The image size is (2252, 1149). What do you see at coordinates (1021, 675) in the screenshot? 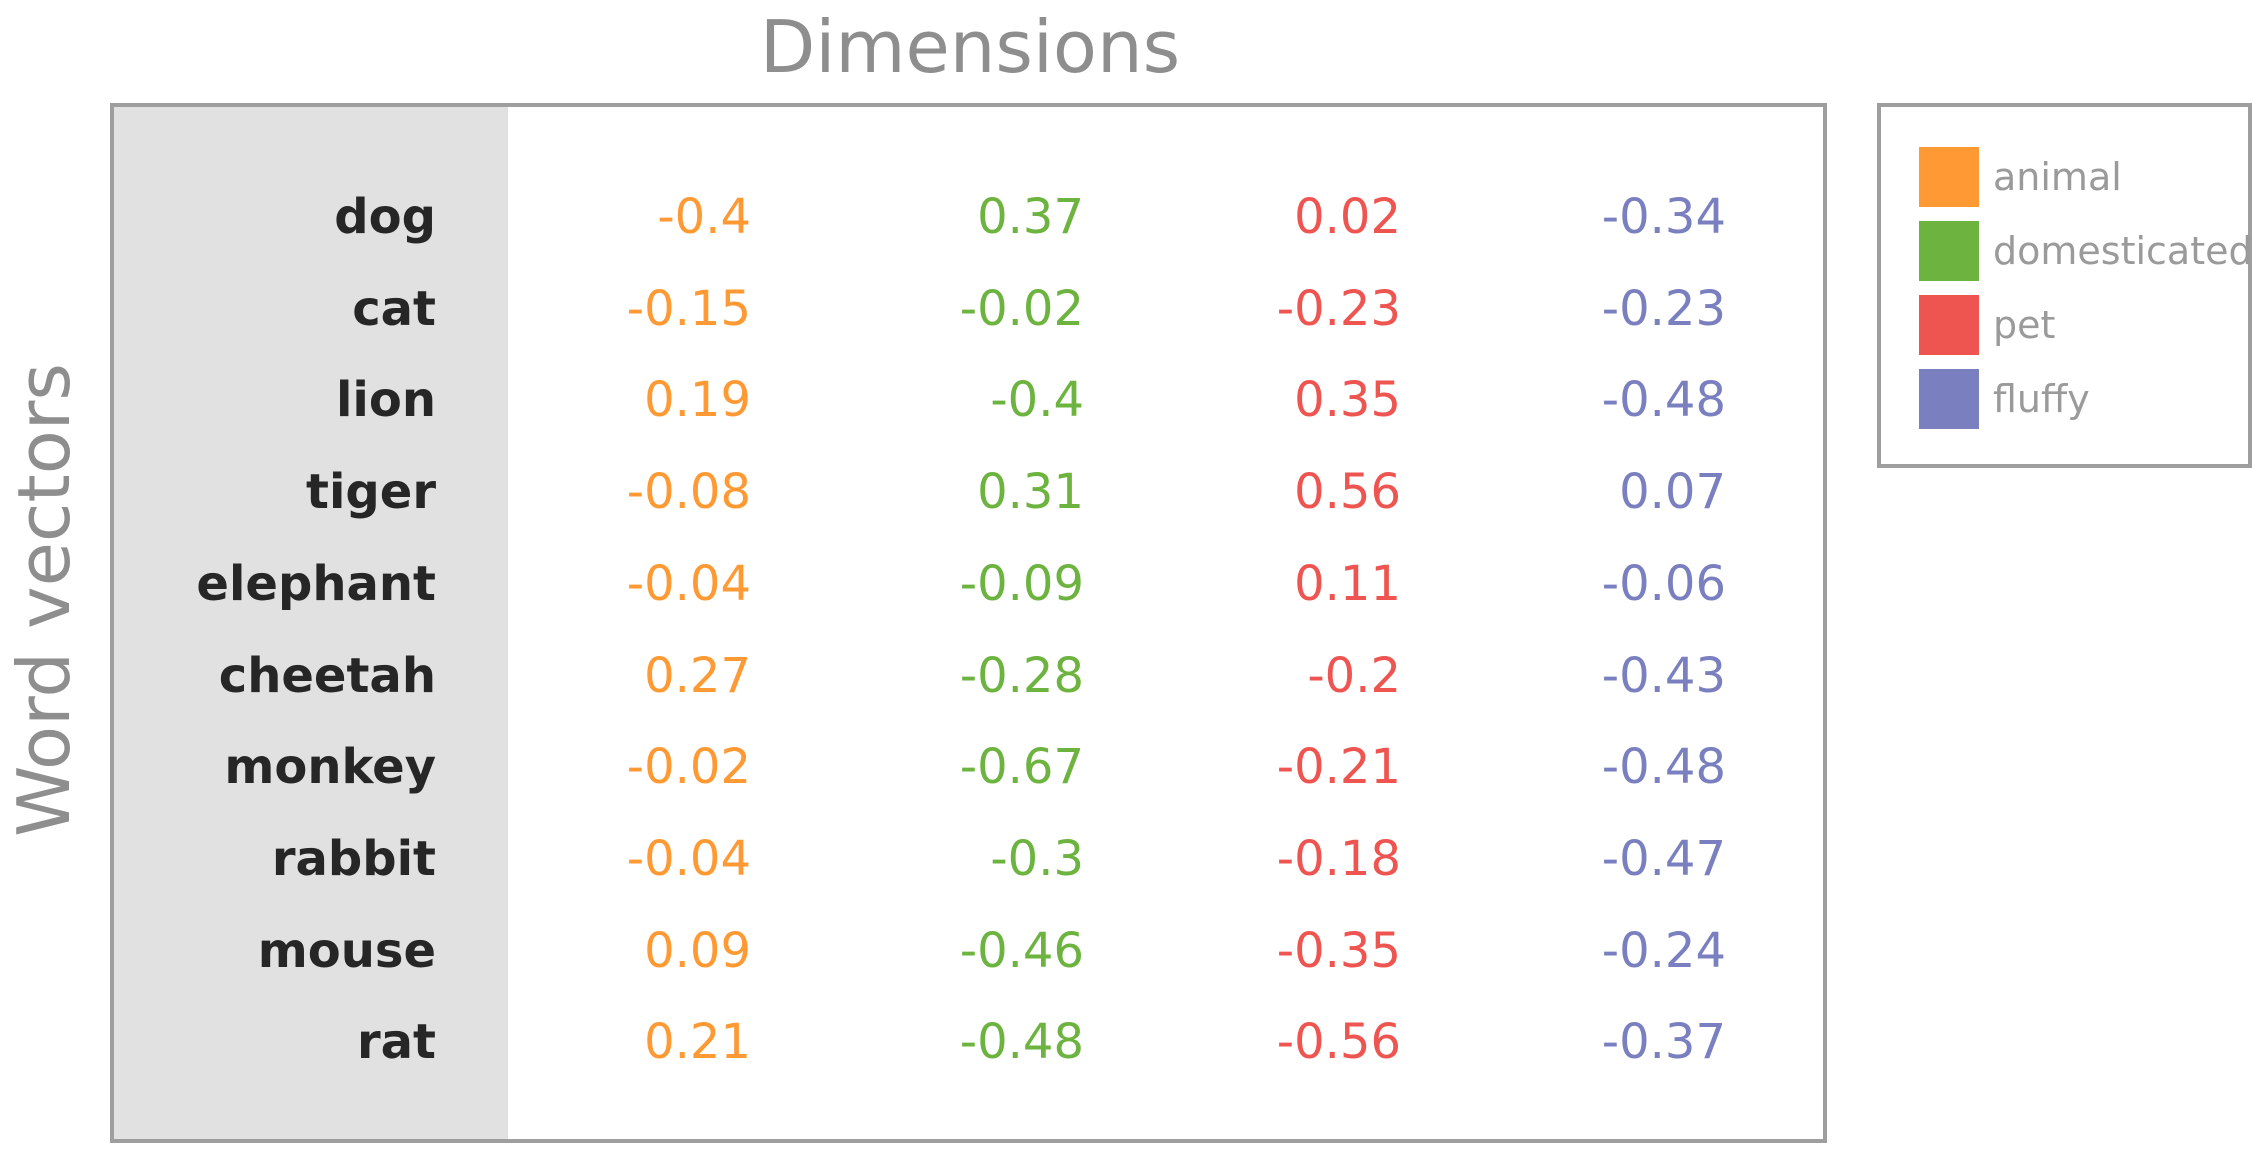
I see `cell-cheetah-domesticated: -0.28` at bounding box center [1021, 675].